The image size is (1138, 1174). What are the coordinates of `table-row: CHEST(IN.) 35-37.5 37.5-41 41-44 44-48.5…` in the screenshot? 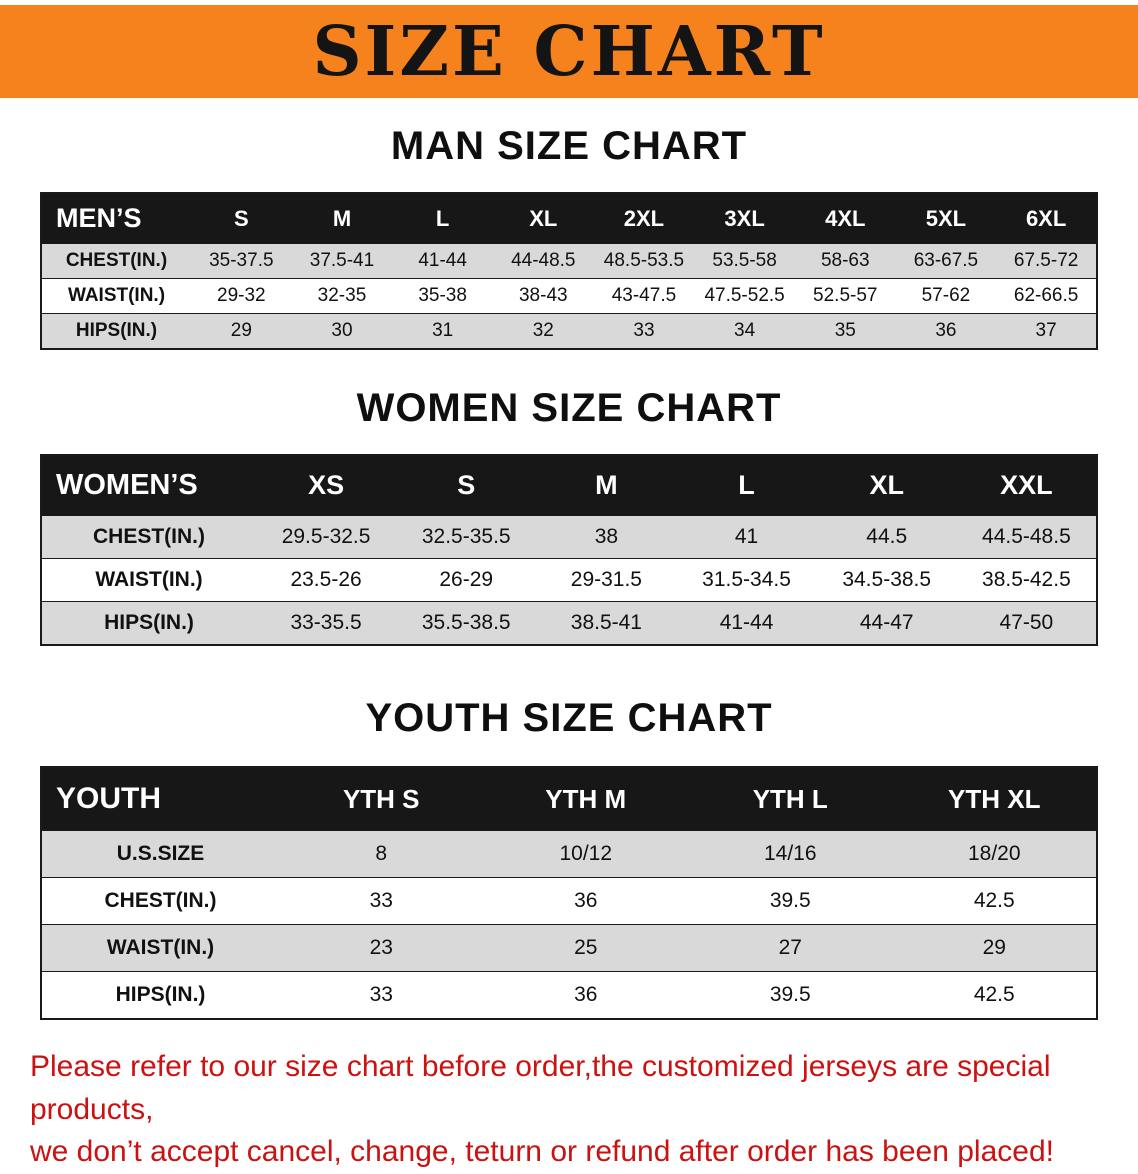 It's located at (569, 261).